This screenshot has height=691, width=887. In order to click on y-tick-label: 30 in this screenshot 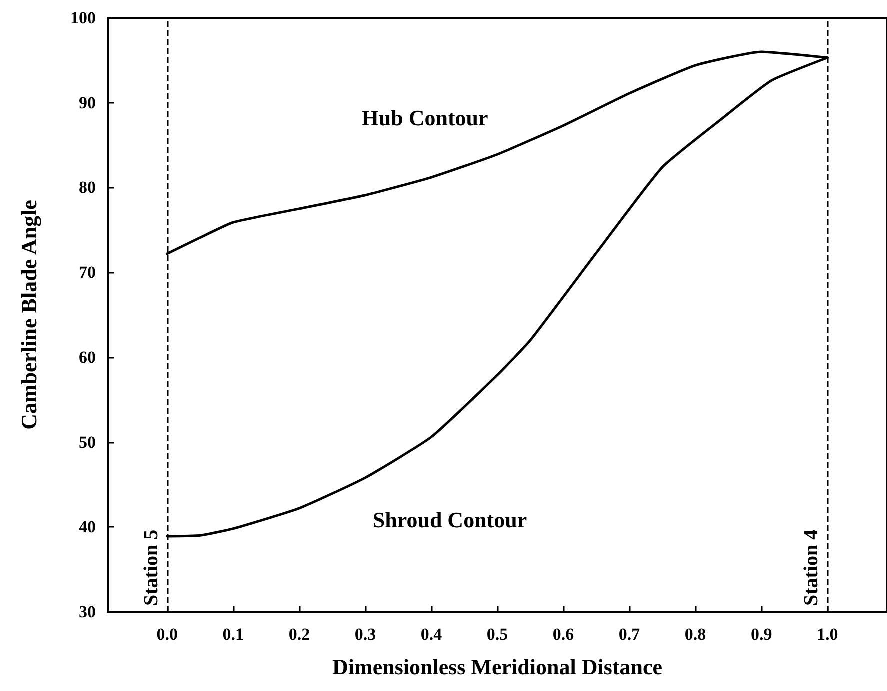, I will do `click(87, 612)`.